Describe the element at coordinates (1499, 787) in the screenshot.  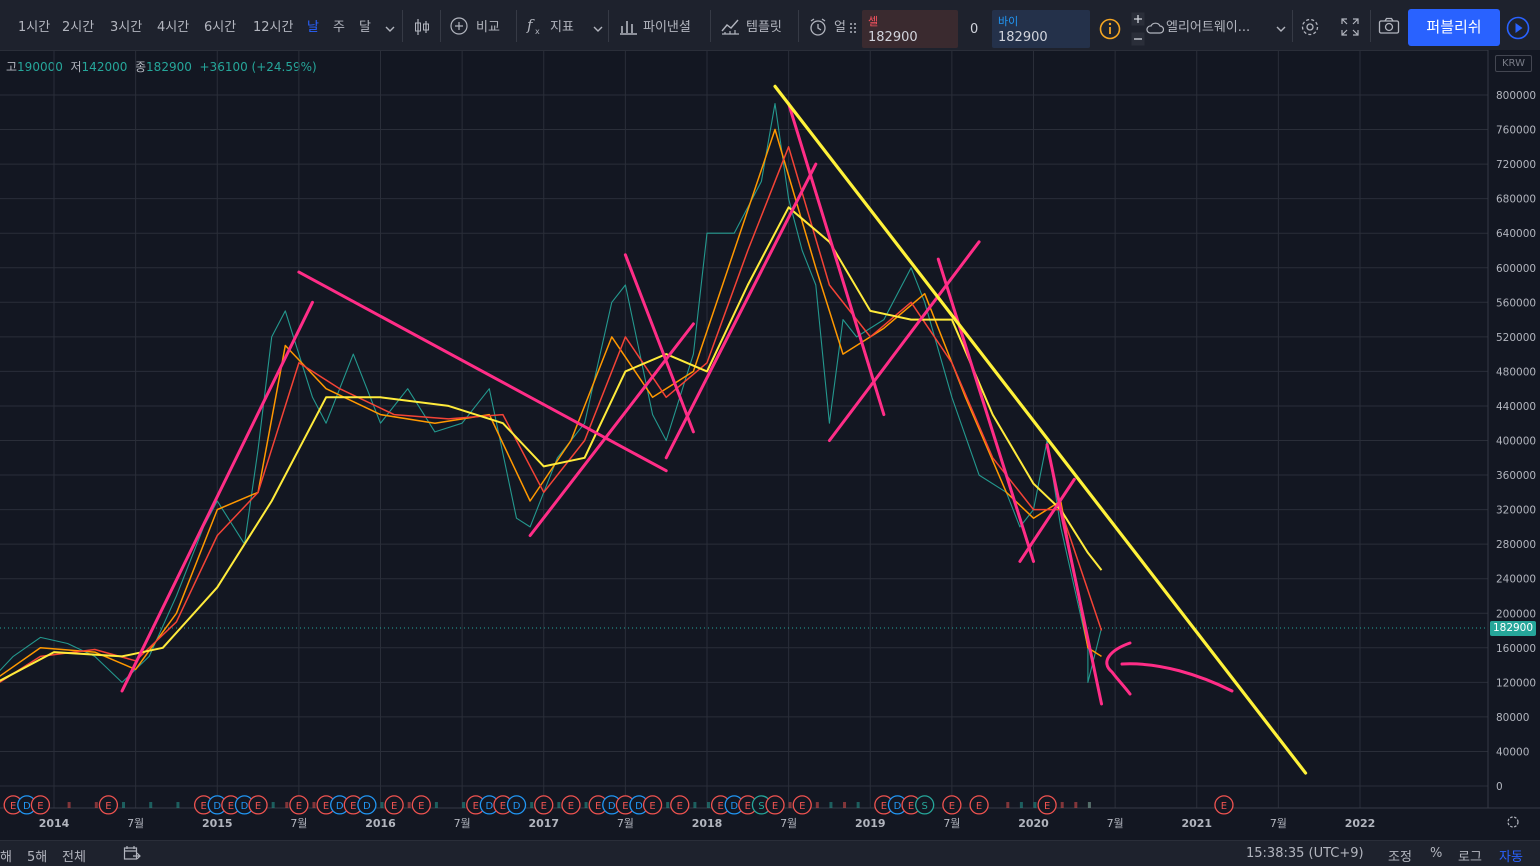
I see `y-tick-label: 0` at that location.